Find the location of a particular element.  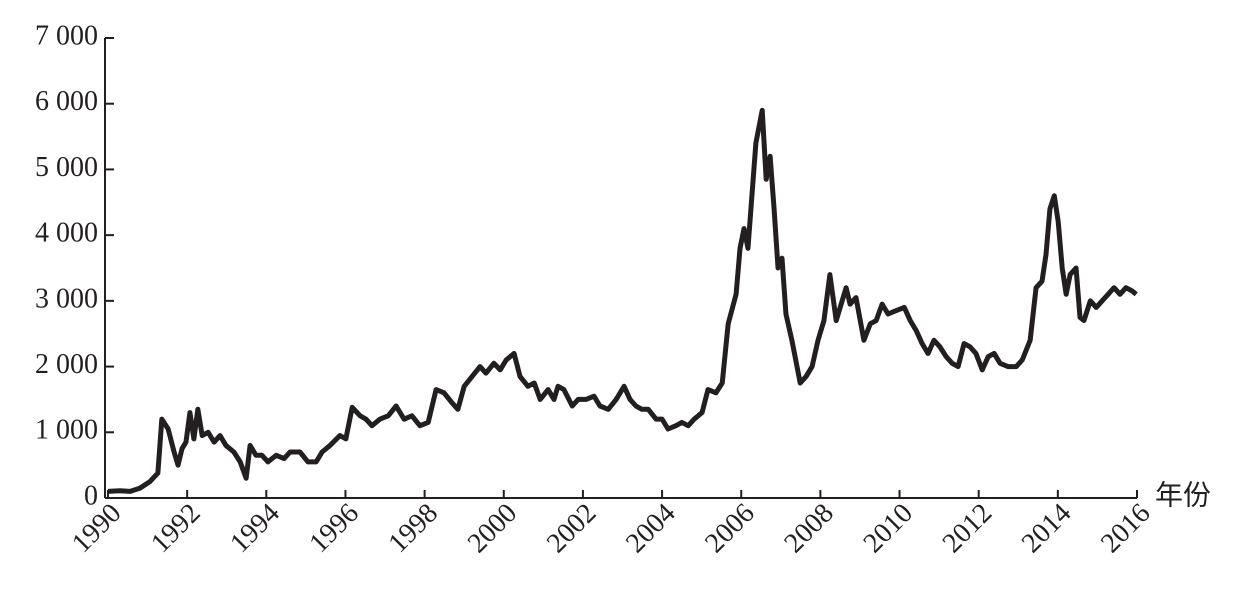

x-tick-label: 2014 is located at coordinates (1047, 529).